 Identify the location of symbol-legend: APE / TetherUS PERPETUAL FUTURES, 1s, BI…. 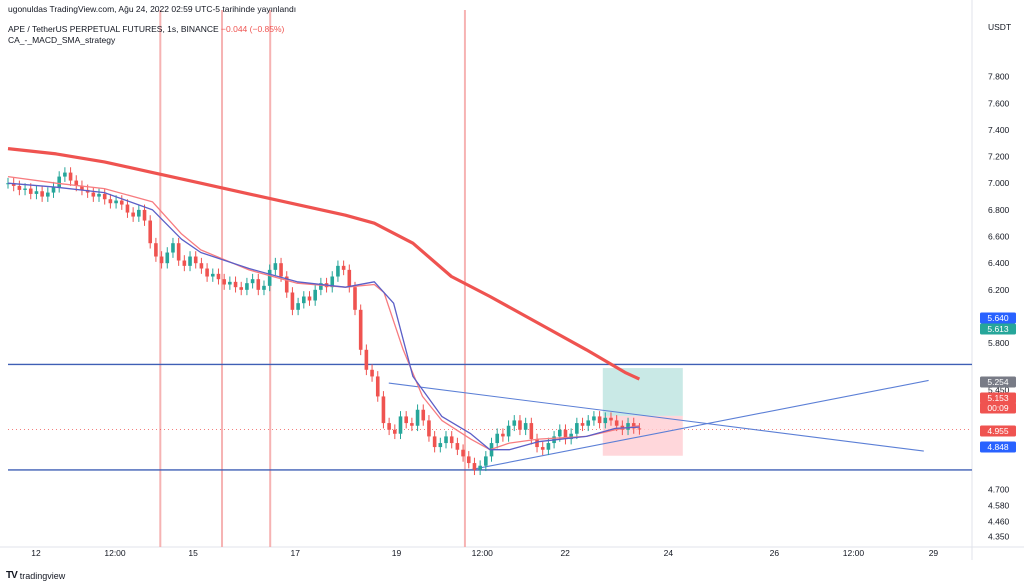
(146, 29).